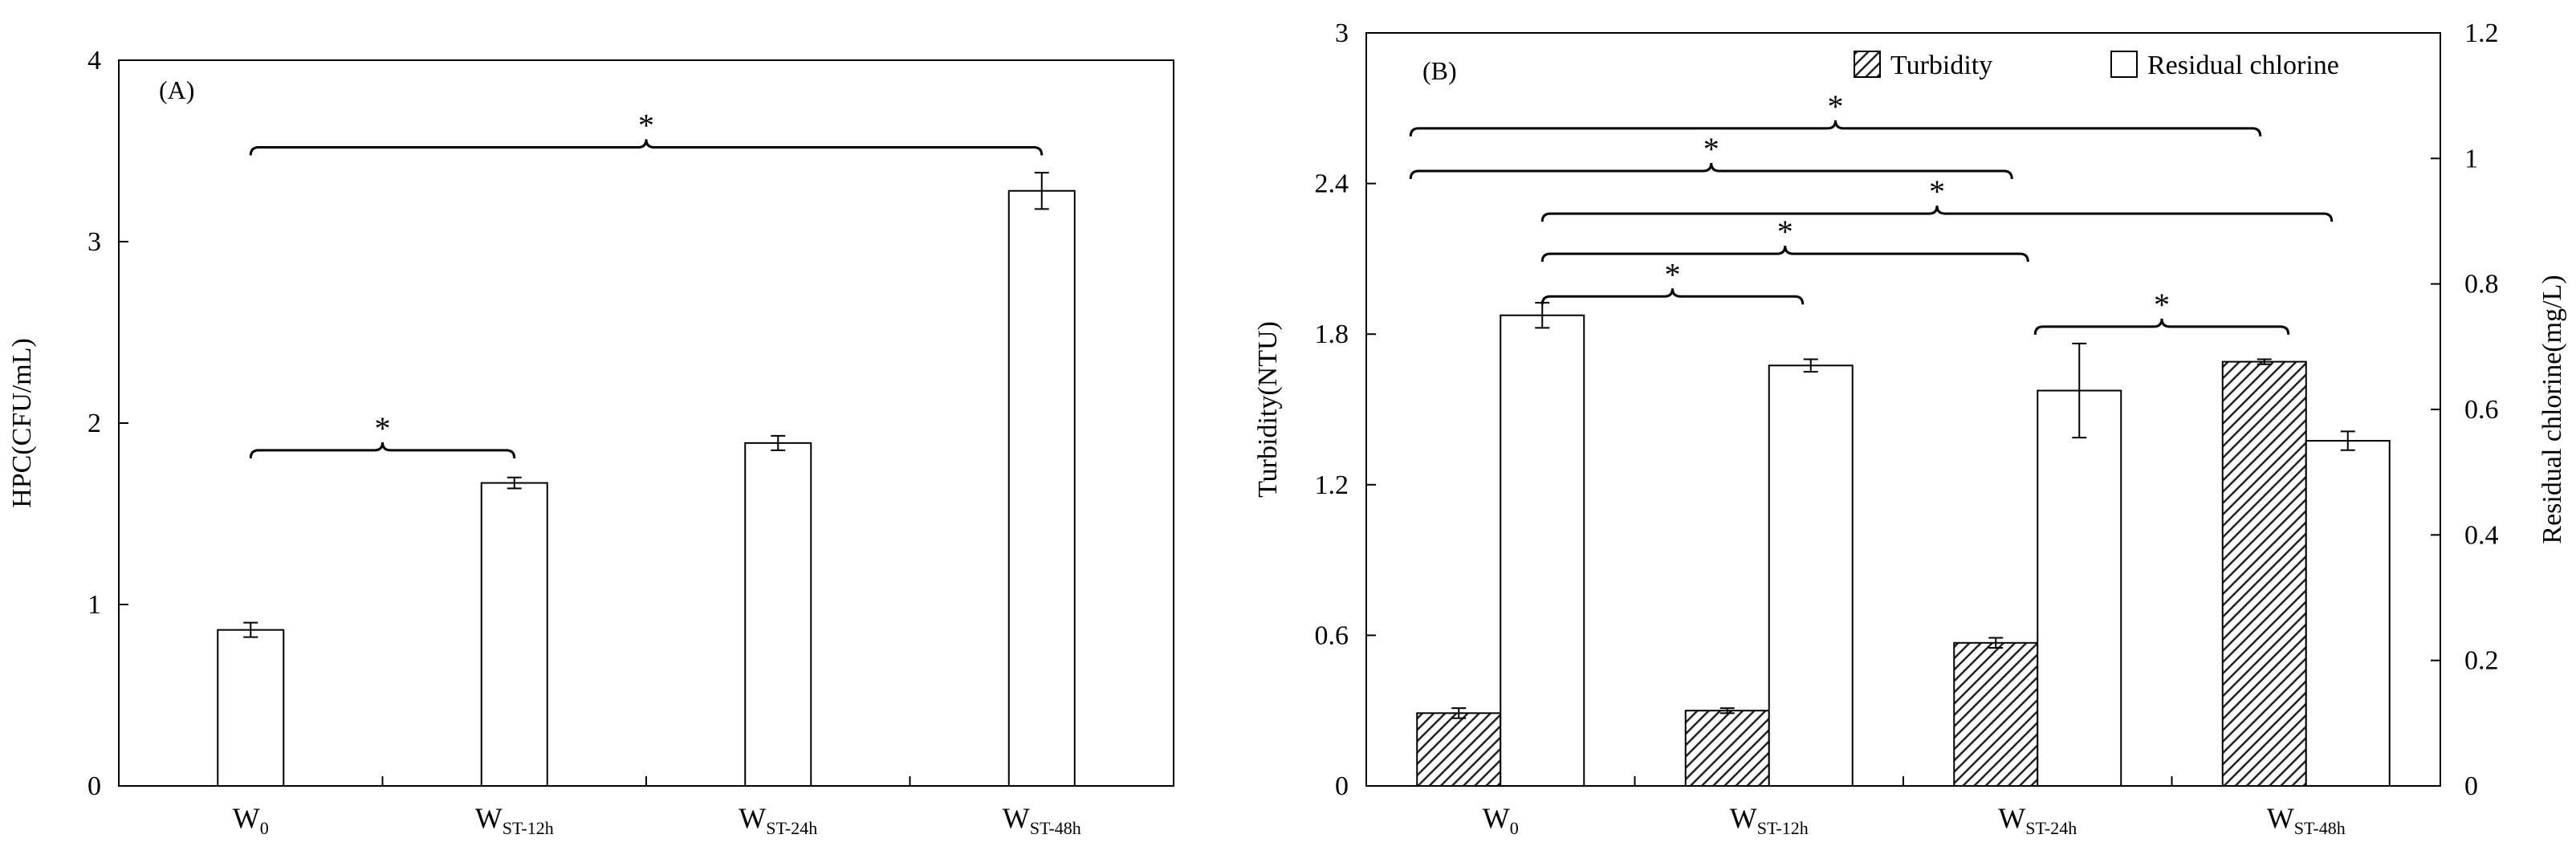 The width and height of the screenshot is (2576, 863). What do you see at coordinates (2096, 65) in the screenshot?
I see `legend: Turbidity Residual chlorine` at bounding box center [2096, 65].